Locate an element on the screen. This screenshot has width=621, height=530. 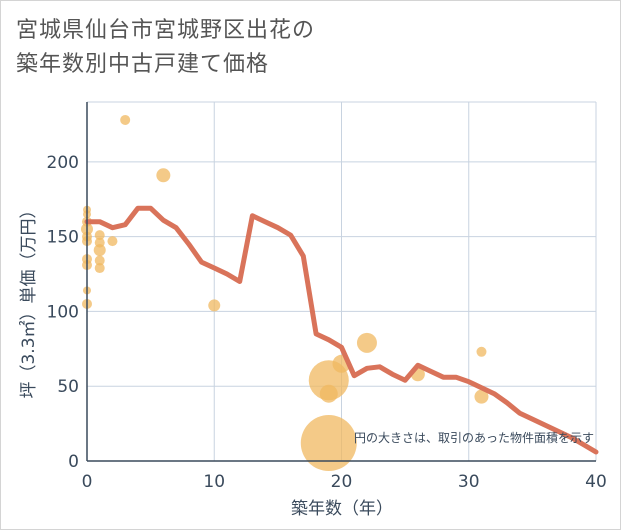
y-tick-label: 0 is located at coordinates (73, 462).